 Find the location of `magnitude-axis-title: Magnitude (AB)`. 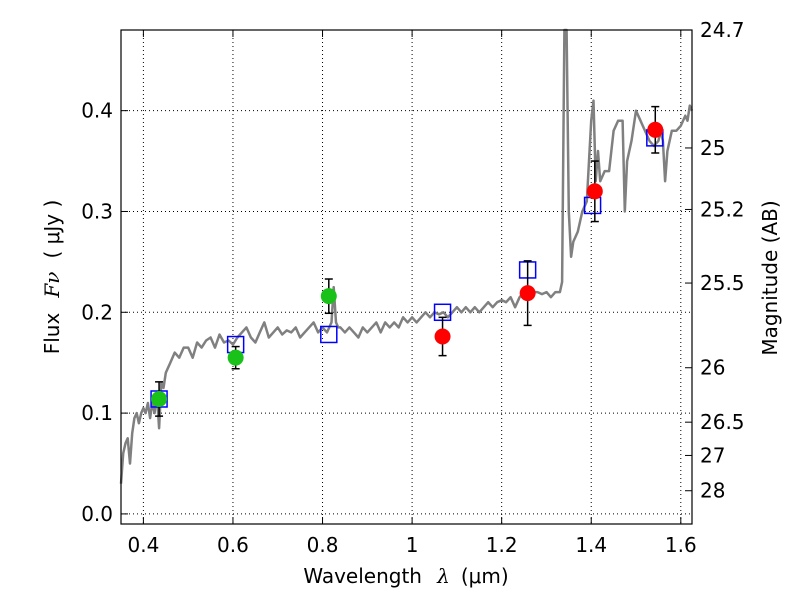

magnitude-axis-title: Magnitude (AB) is located at coordinates (770, 277).